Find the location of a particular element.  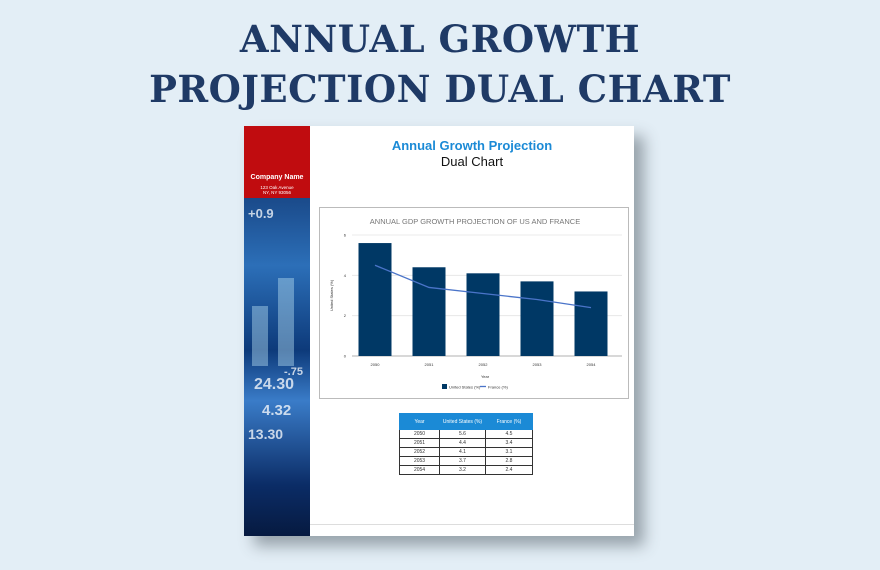

image-number: +0.9 is located at coordinates (261, 213).